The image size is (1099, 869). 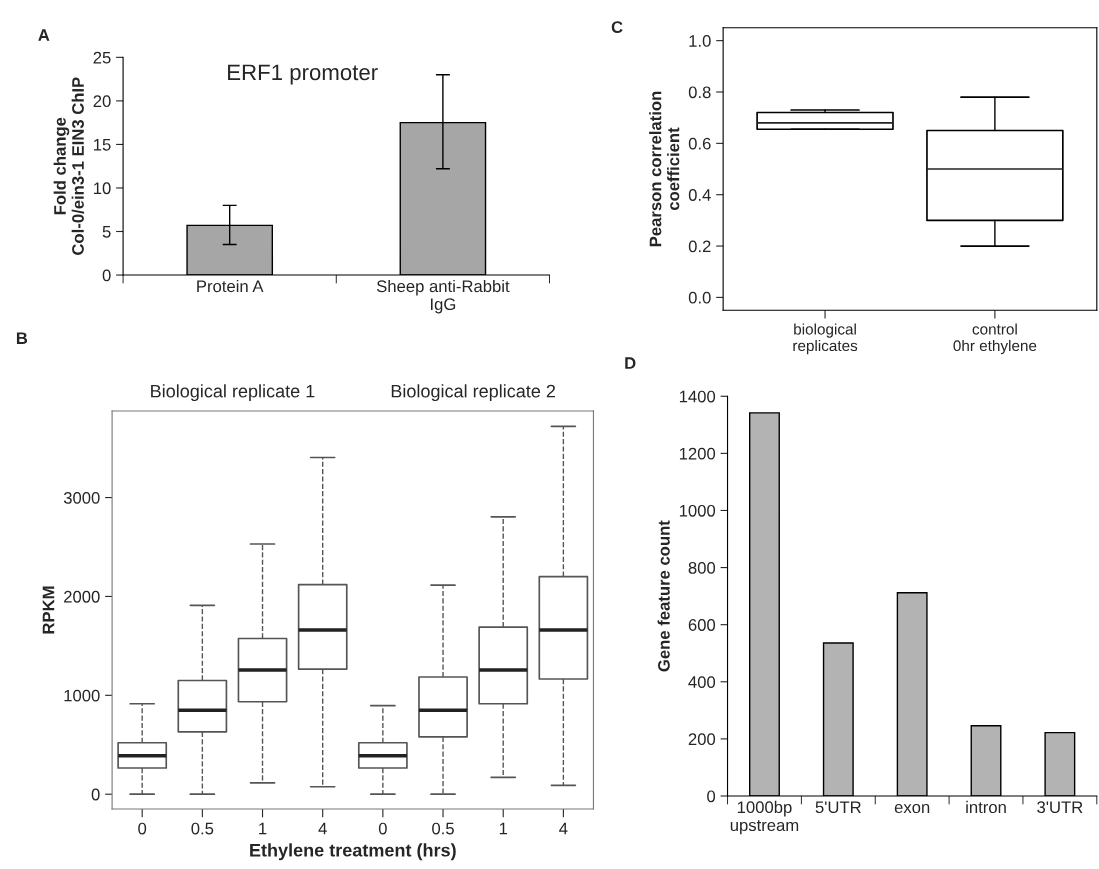 What do you see at coordinates (702, 567) in the screenshot?
I see `y-tick-label: 800` at bounding box center [702, 567].